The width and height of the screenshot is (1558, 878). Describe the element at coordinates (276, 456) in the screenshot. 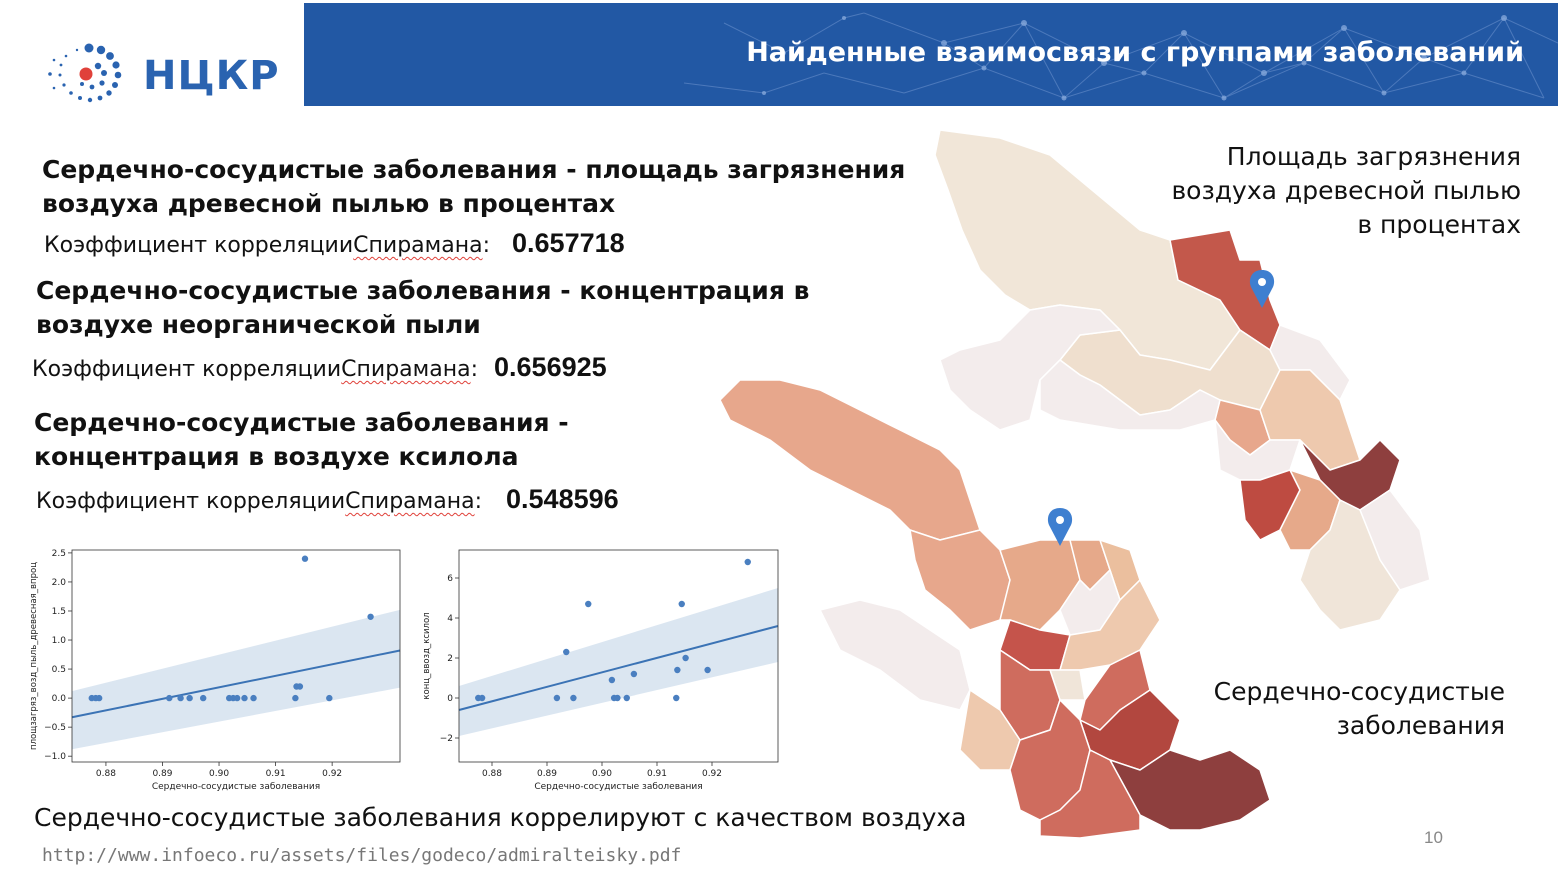

I see `heading-line: концентрация в воздухе ксилола` at that location.